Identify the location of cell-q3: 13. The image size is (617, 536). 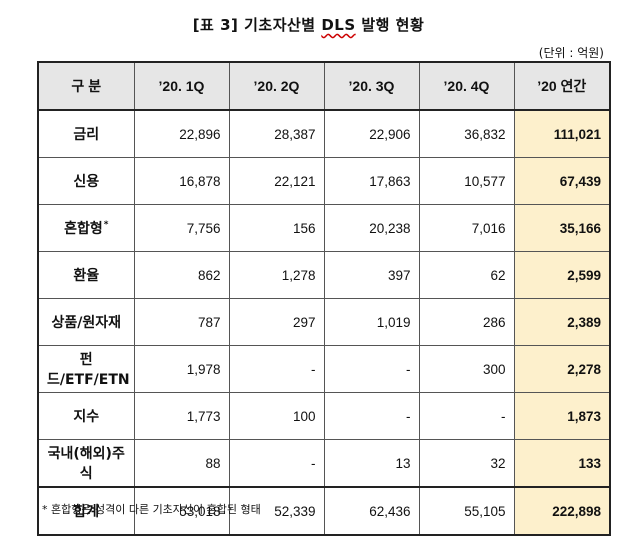
(371, 463).